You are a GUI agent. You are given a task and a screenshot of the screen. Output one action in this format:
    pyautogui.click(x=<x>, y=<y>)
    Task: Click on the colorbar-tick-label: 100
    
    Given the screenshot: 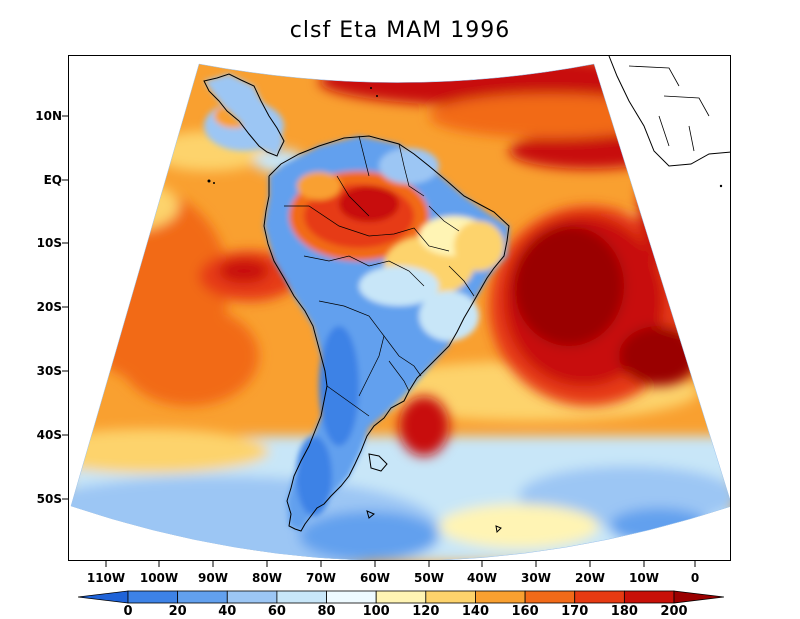 What is the action you would take?
    pyautogui.click(x=376, y=611)
    